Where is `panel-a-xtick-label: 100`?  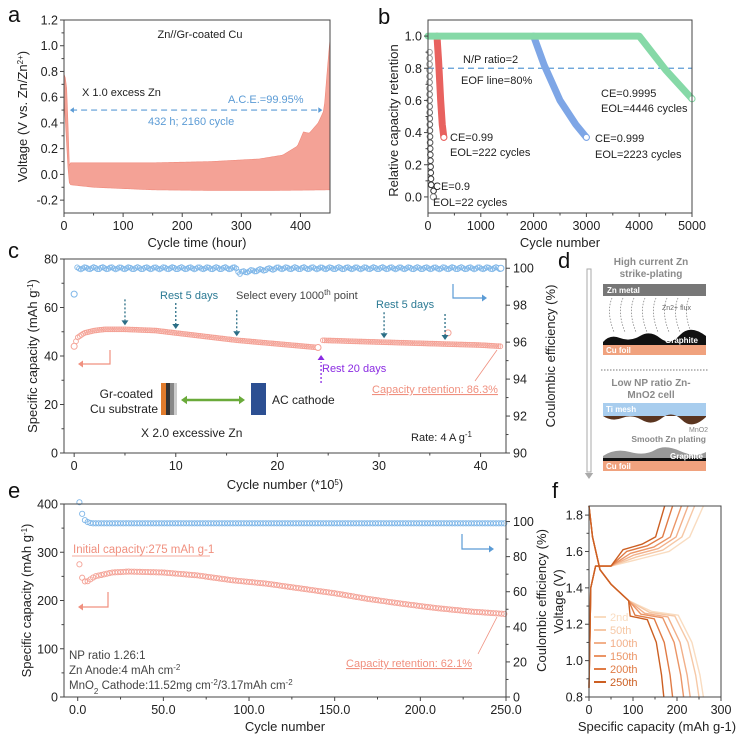
panel-a-xtick-label: 100 is located at coordinates (123, 226).